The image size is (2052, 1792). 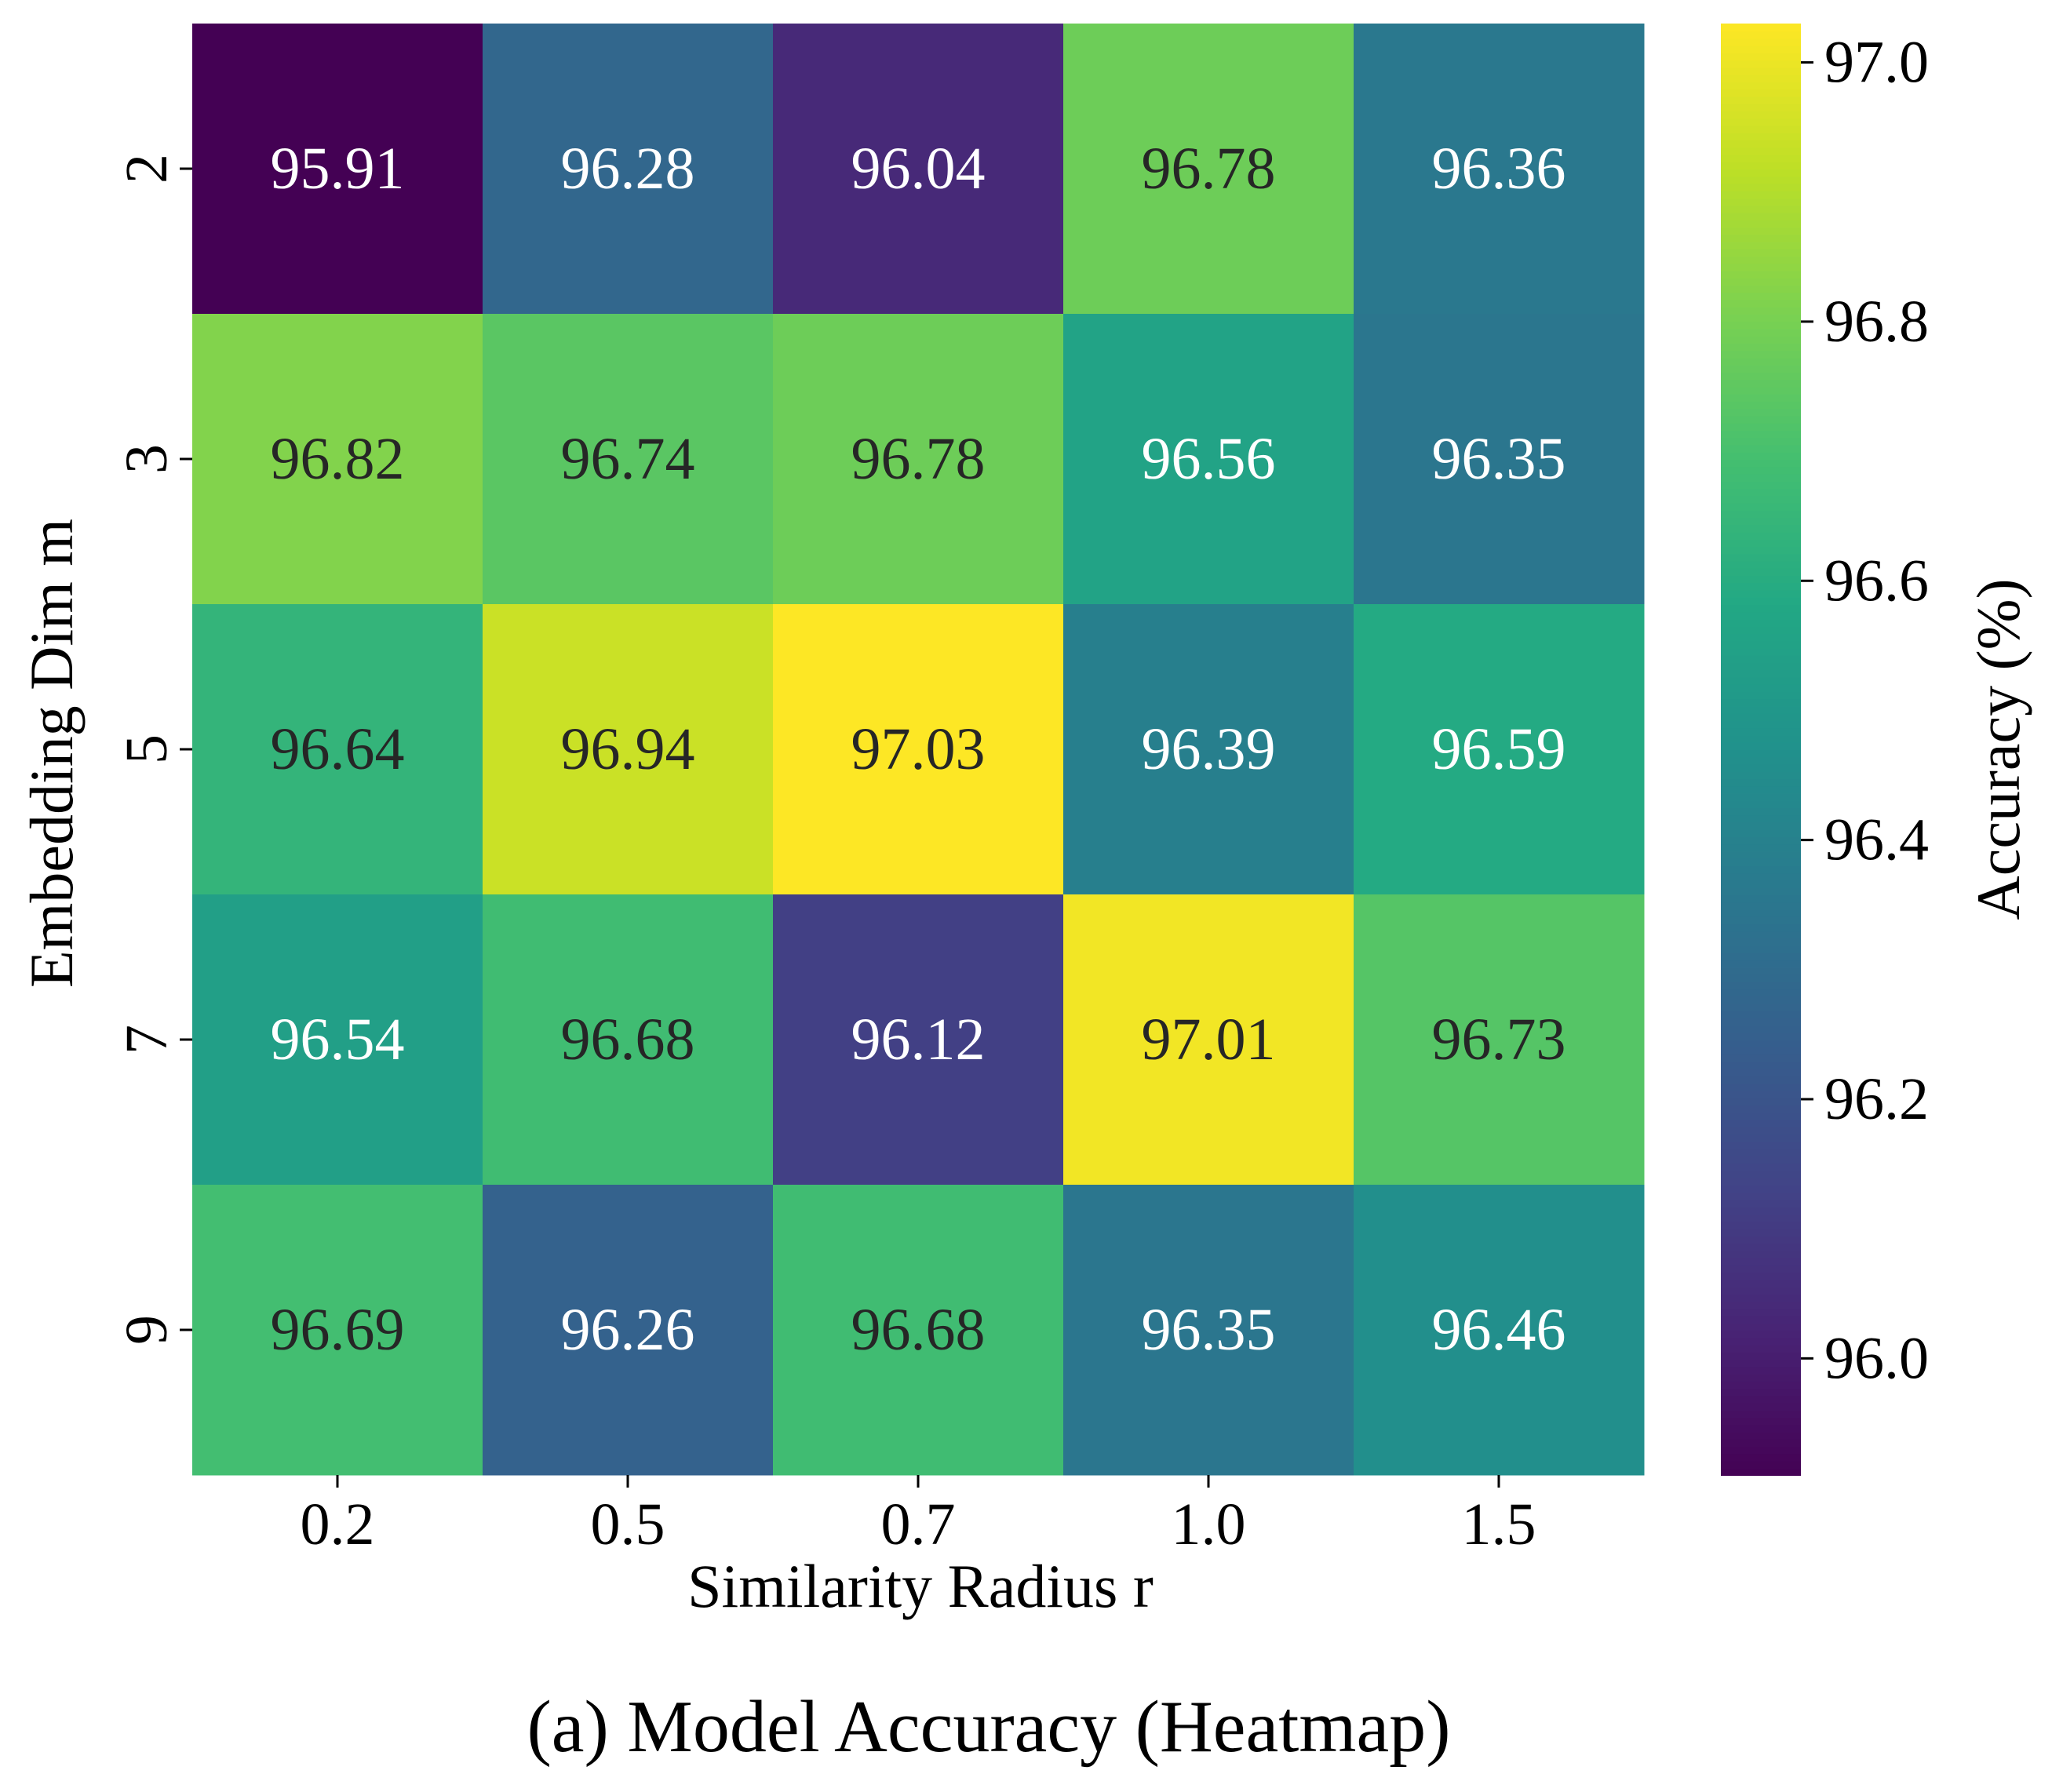 I want to click on cell-value-label: 96.74, so click(x=628, y=459).